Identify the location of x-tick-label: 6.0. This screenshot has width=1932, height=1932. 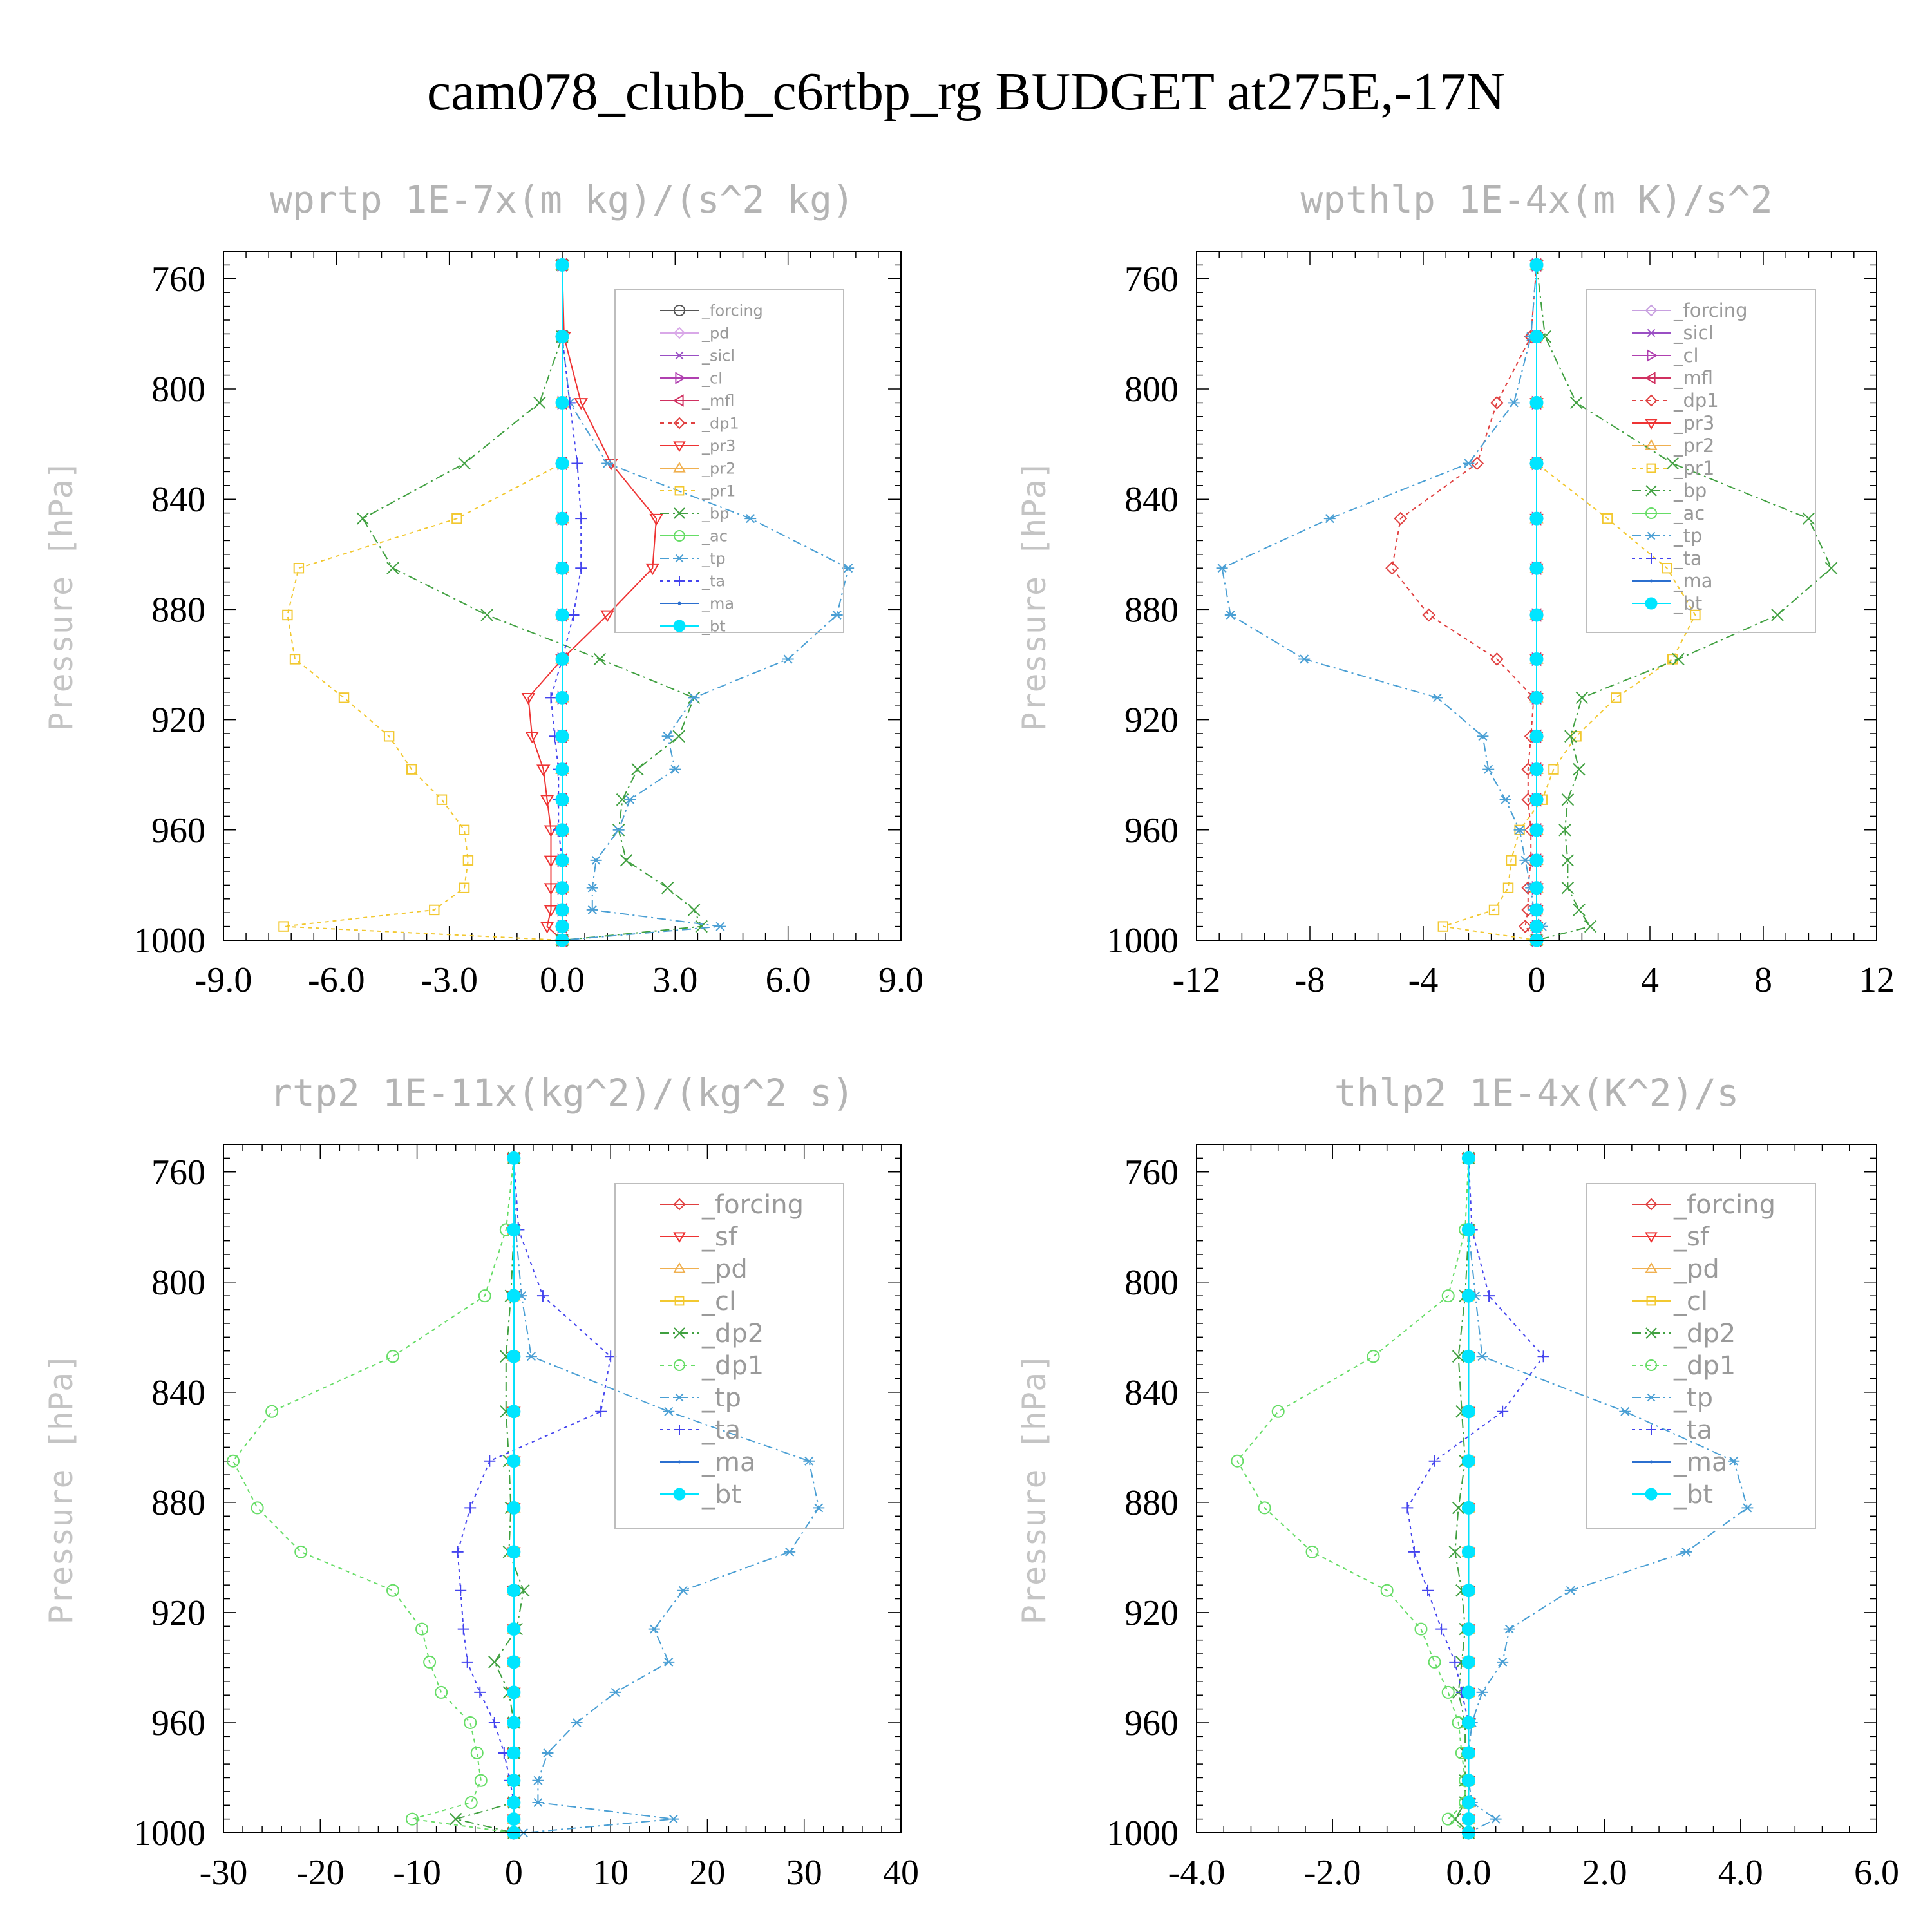
(1876, 1873).